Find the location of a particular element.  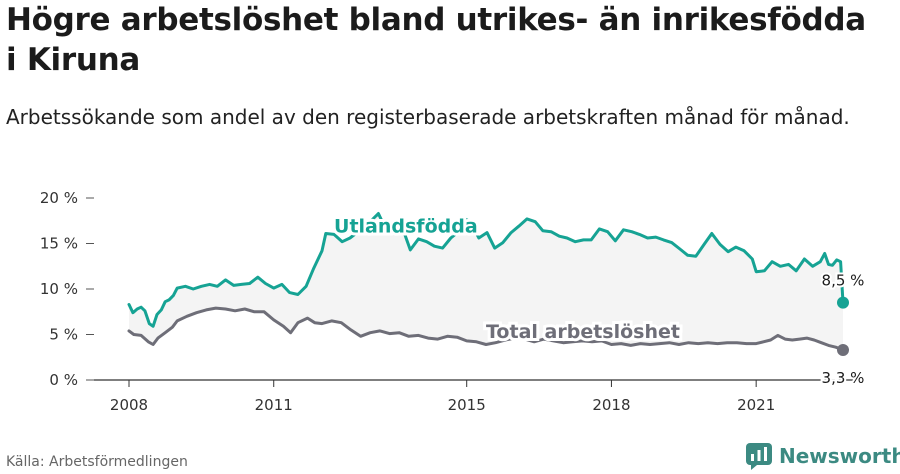

y-tick-label: 20 % is located at coordinates (59, 198).